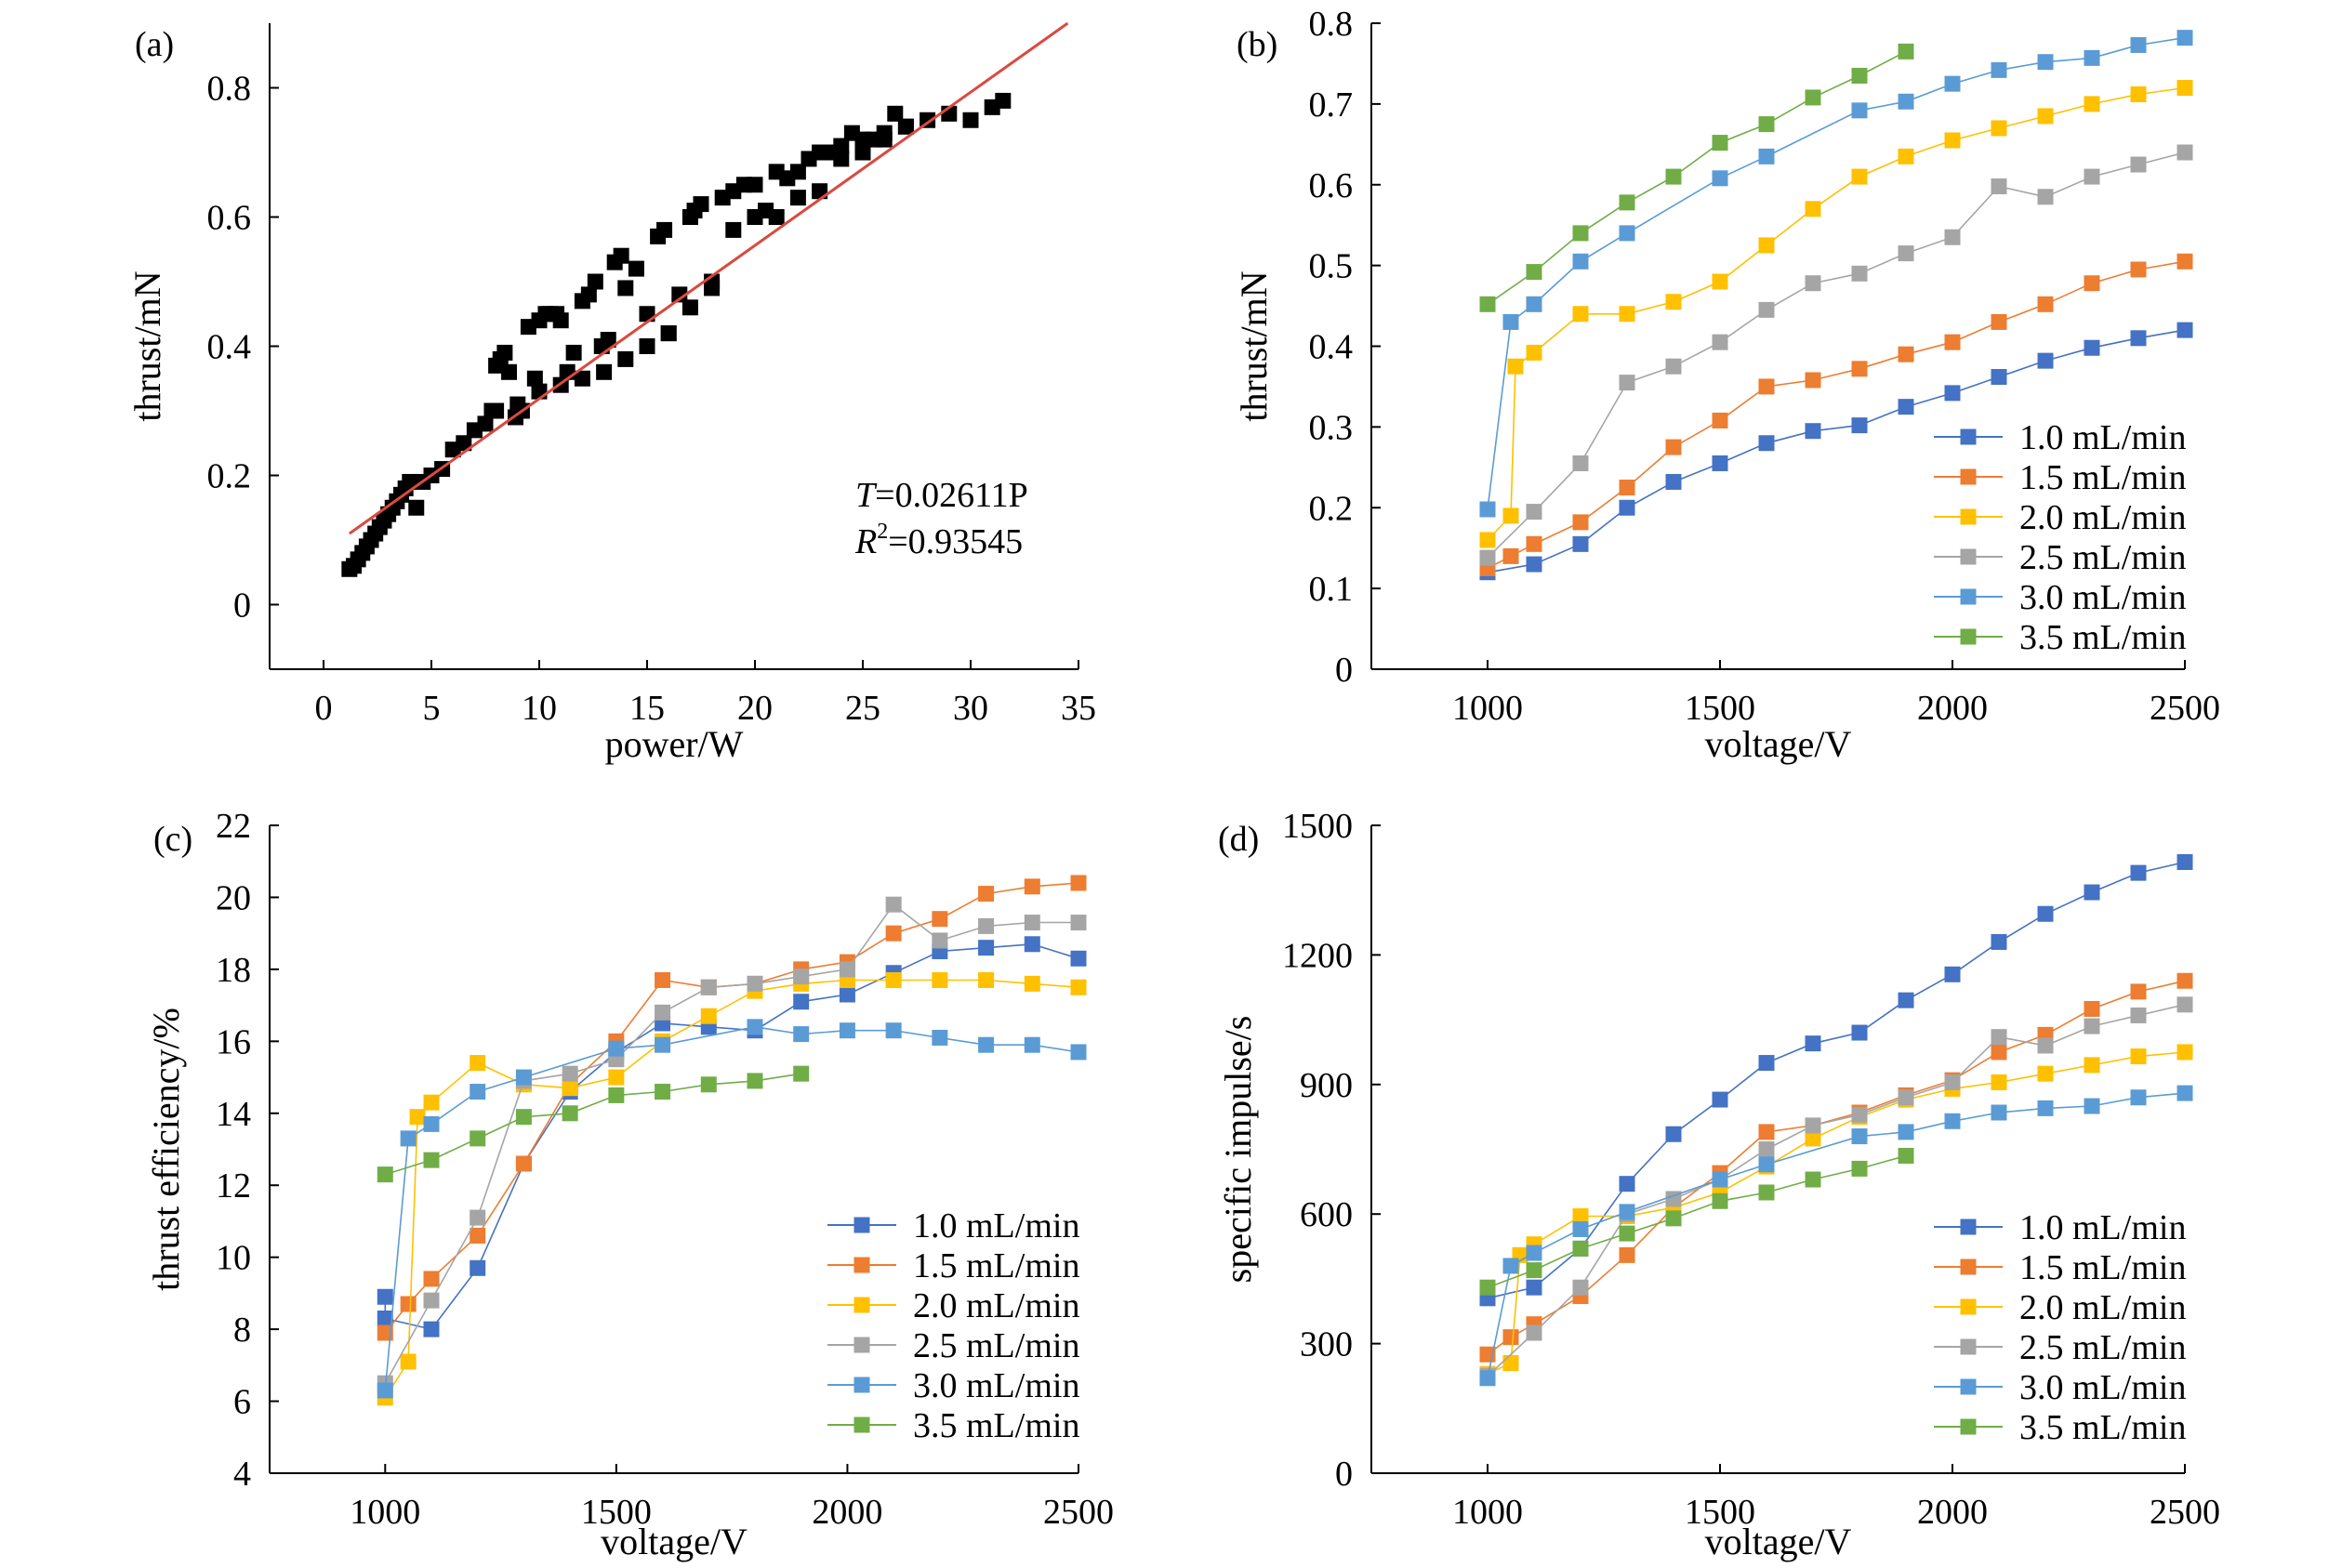 This screenshot has width=2342, height=1568. Describe the element at coordinates (1778, 744) in the screenshot. I see `x-axis-label: voltage/V` at that location.